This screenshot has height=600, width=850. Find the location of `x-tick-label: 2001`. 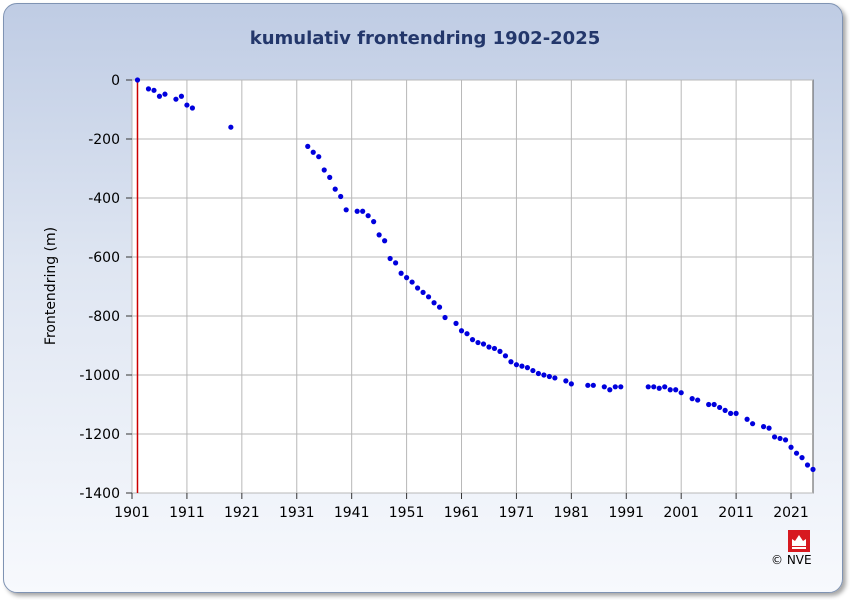

x-tick-label: 2001 is located at coordinates (681, 513).